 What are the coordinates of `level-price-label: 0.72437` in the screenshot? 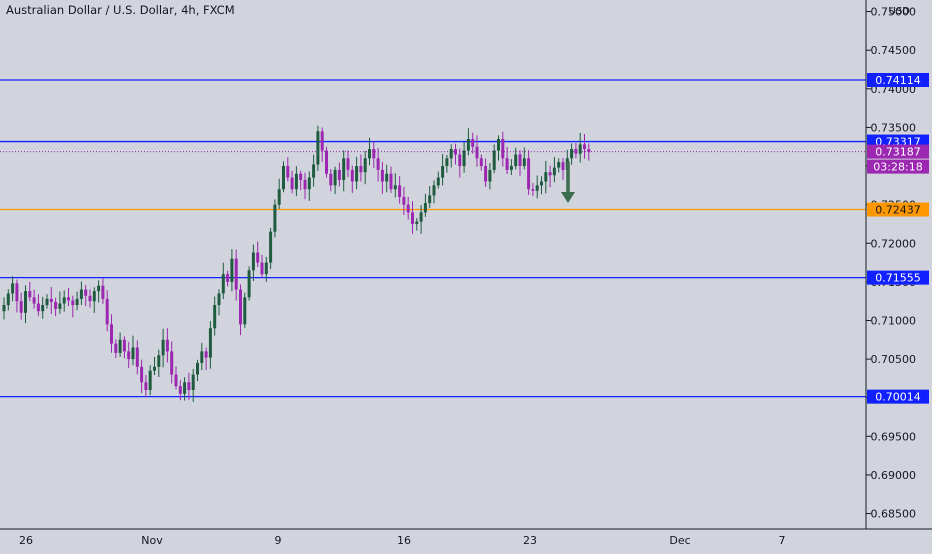 It's located at (898, 210).